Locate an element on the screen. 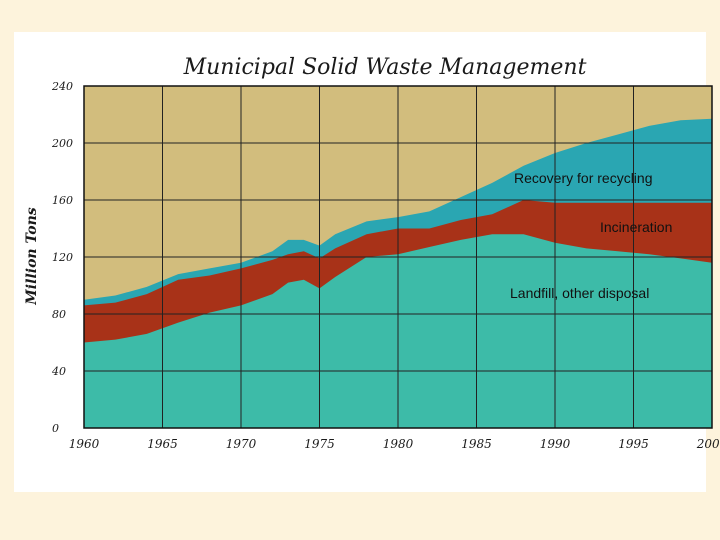 The width and height of the screenshot is (720, 540). y-tick-label: 80 is located at coordinates (59, 314).